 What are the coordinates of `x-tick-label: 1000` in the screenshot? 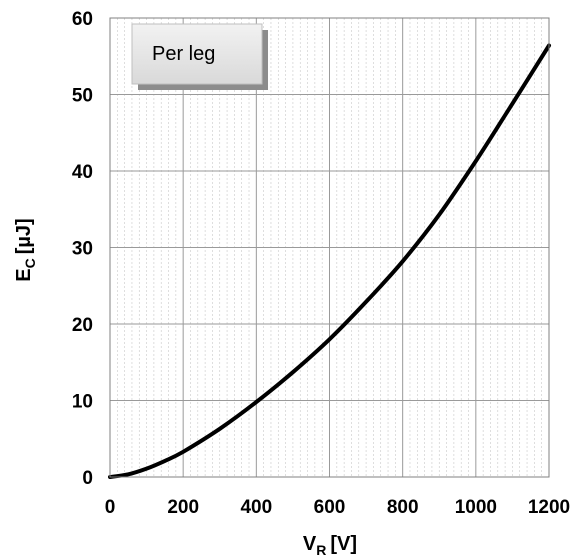 It's located at (476, 507).